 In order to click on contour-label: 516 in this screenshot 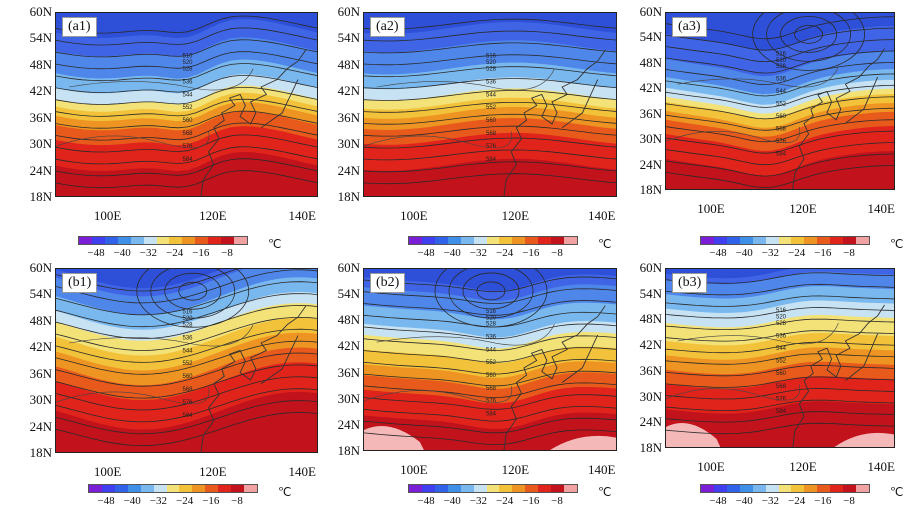, I will do `click(491, 56)`.